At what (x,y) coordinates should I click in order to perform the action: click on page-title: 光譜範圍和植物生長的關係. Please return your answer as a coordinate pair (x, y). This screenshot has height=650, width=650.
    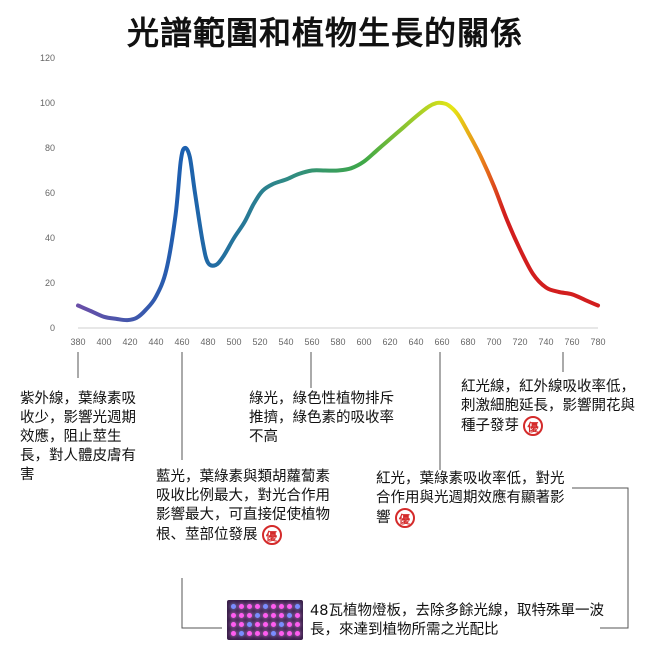
    Looking at the image, I should click on (324, 33).